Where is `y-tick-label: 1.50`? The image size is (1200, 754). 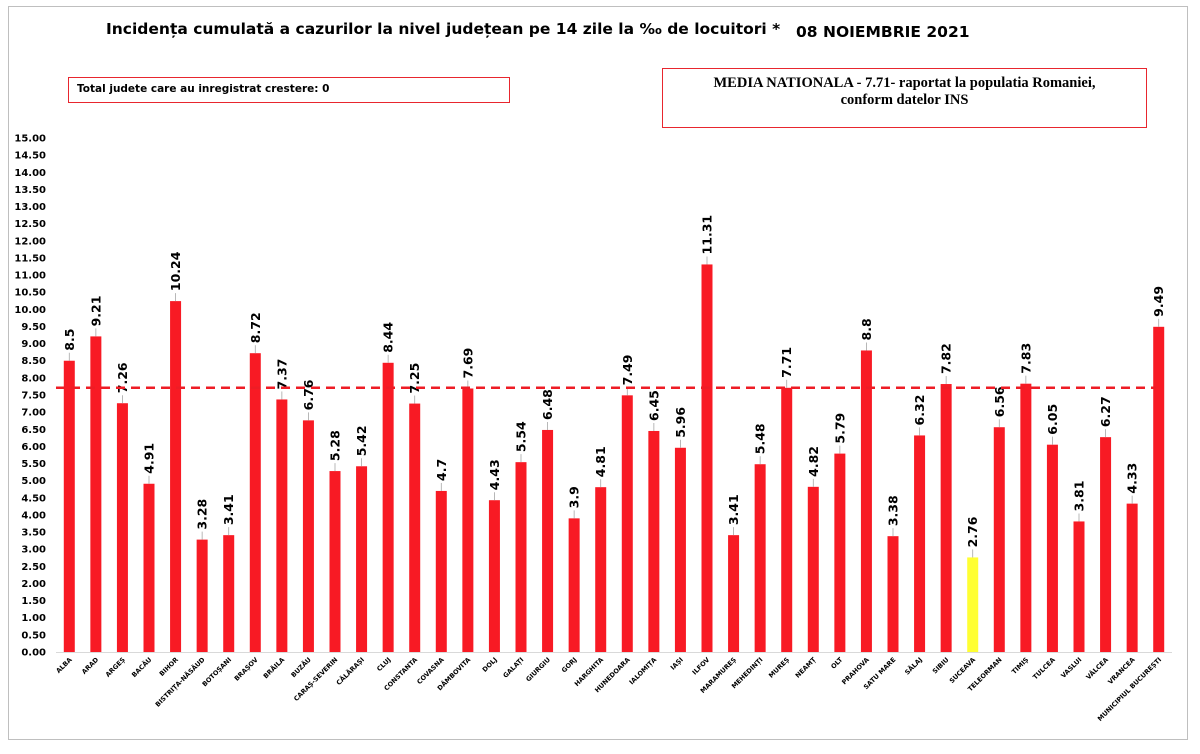 y-tick-label: 1.50 is located at coordinates (33, 601).